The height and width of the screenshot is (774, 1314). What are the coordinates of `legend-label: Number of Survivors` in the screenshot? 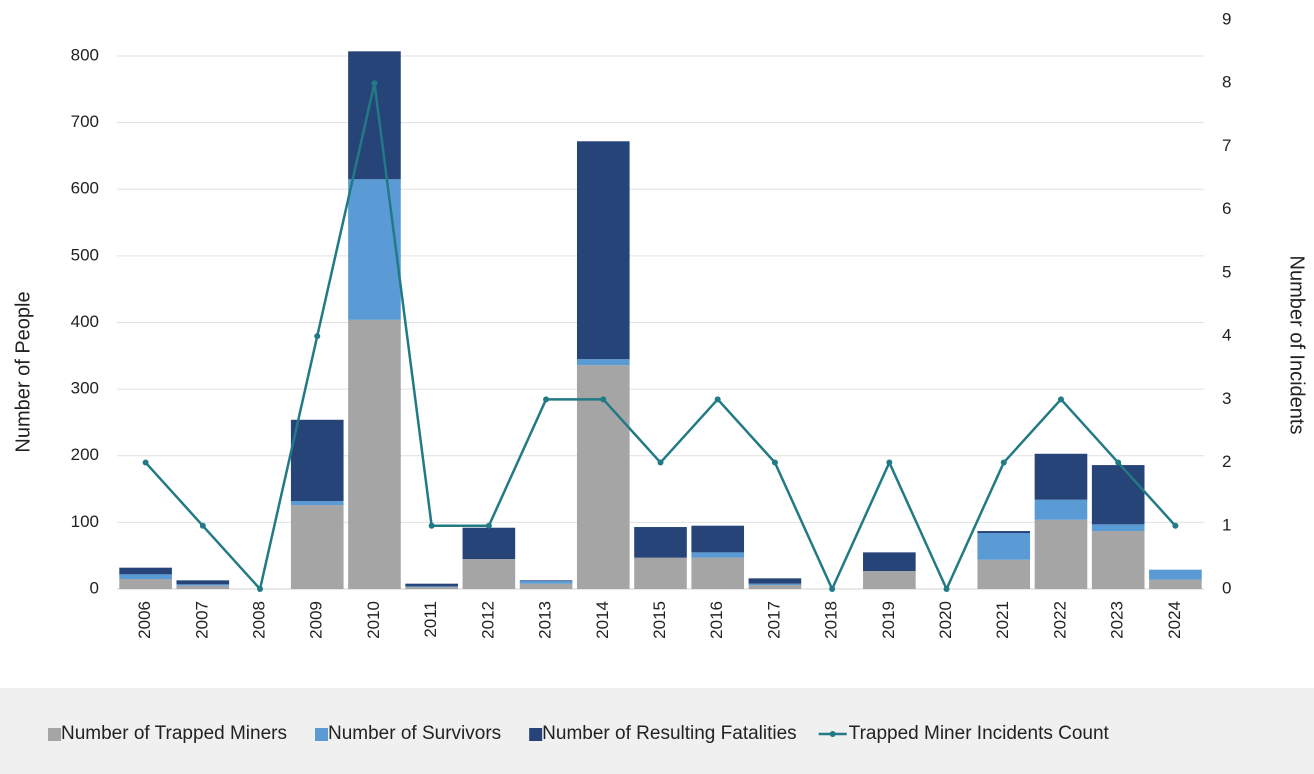 It's located at (414, 733).